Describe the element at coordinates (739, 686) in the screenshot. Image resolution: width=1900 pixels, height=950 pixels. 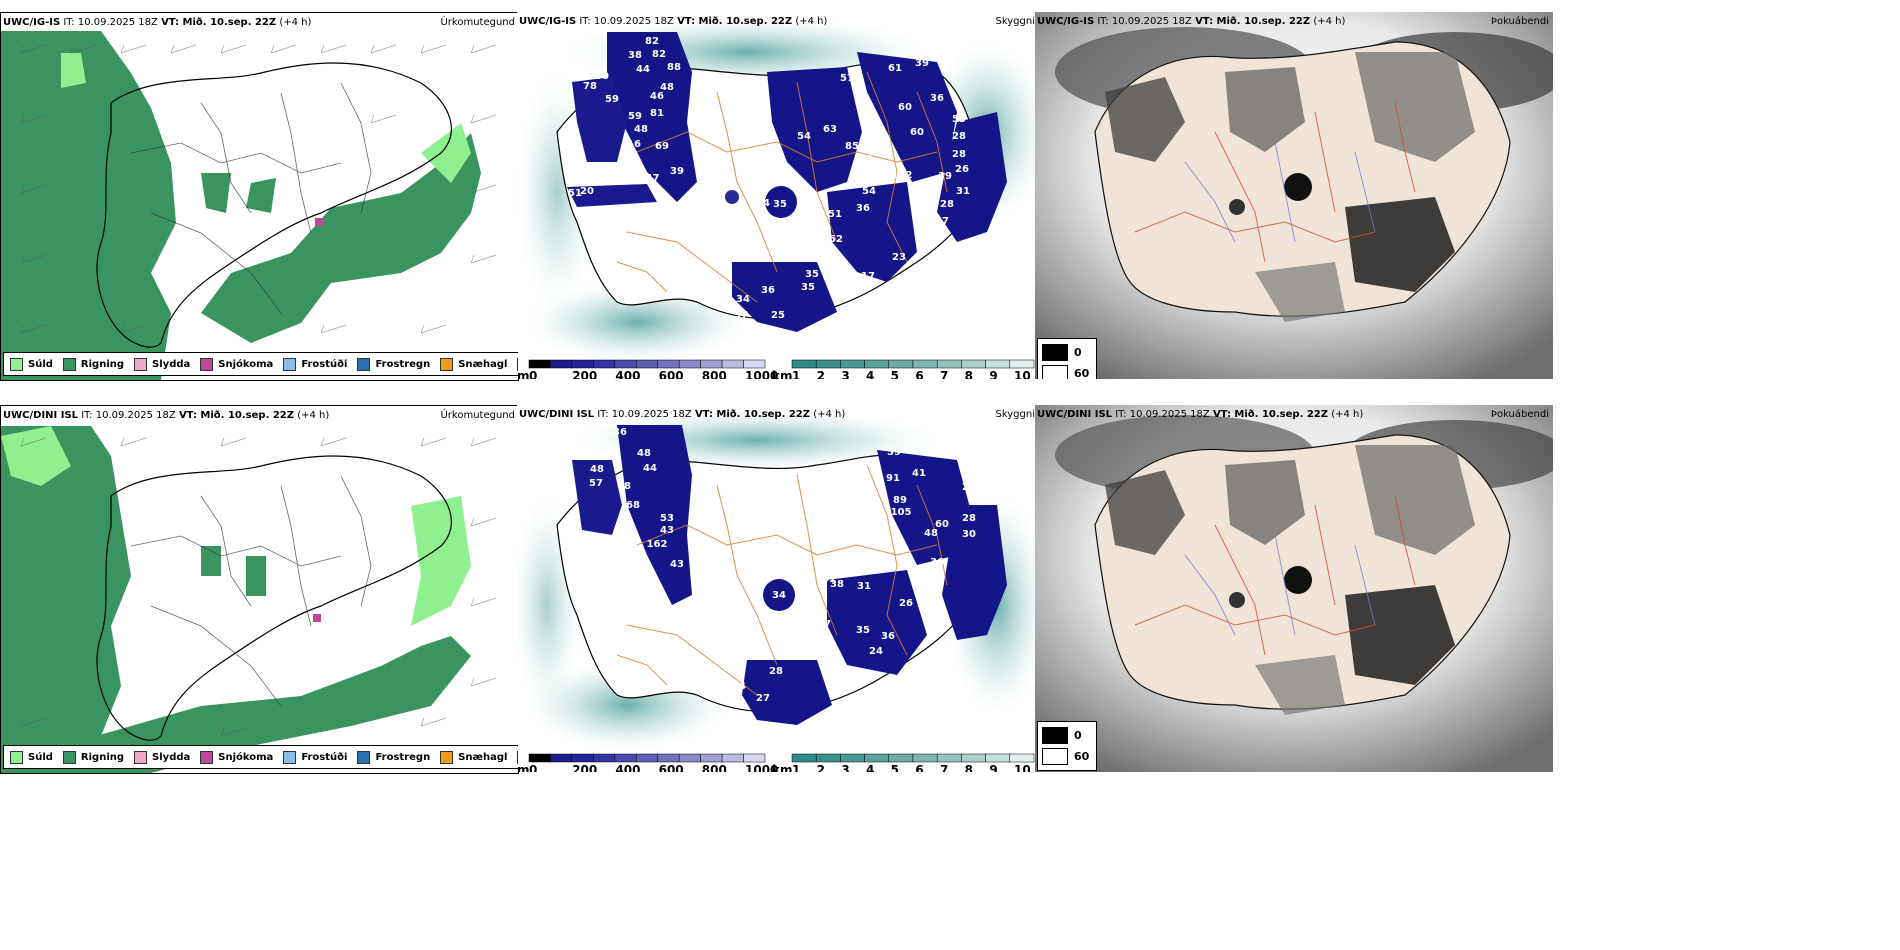
I see `cloud-base-label: 34` at that location.